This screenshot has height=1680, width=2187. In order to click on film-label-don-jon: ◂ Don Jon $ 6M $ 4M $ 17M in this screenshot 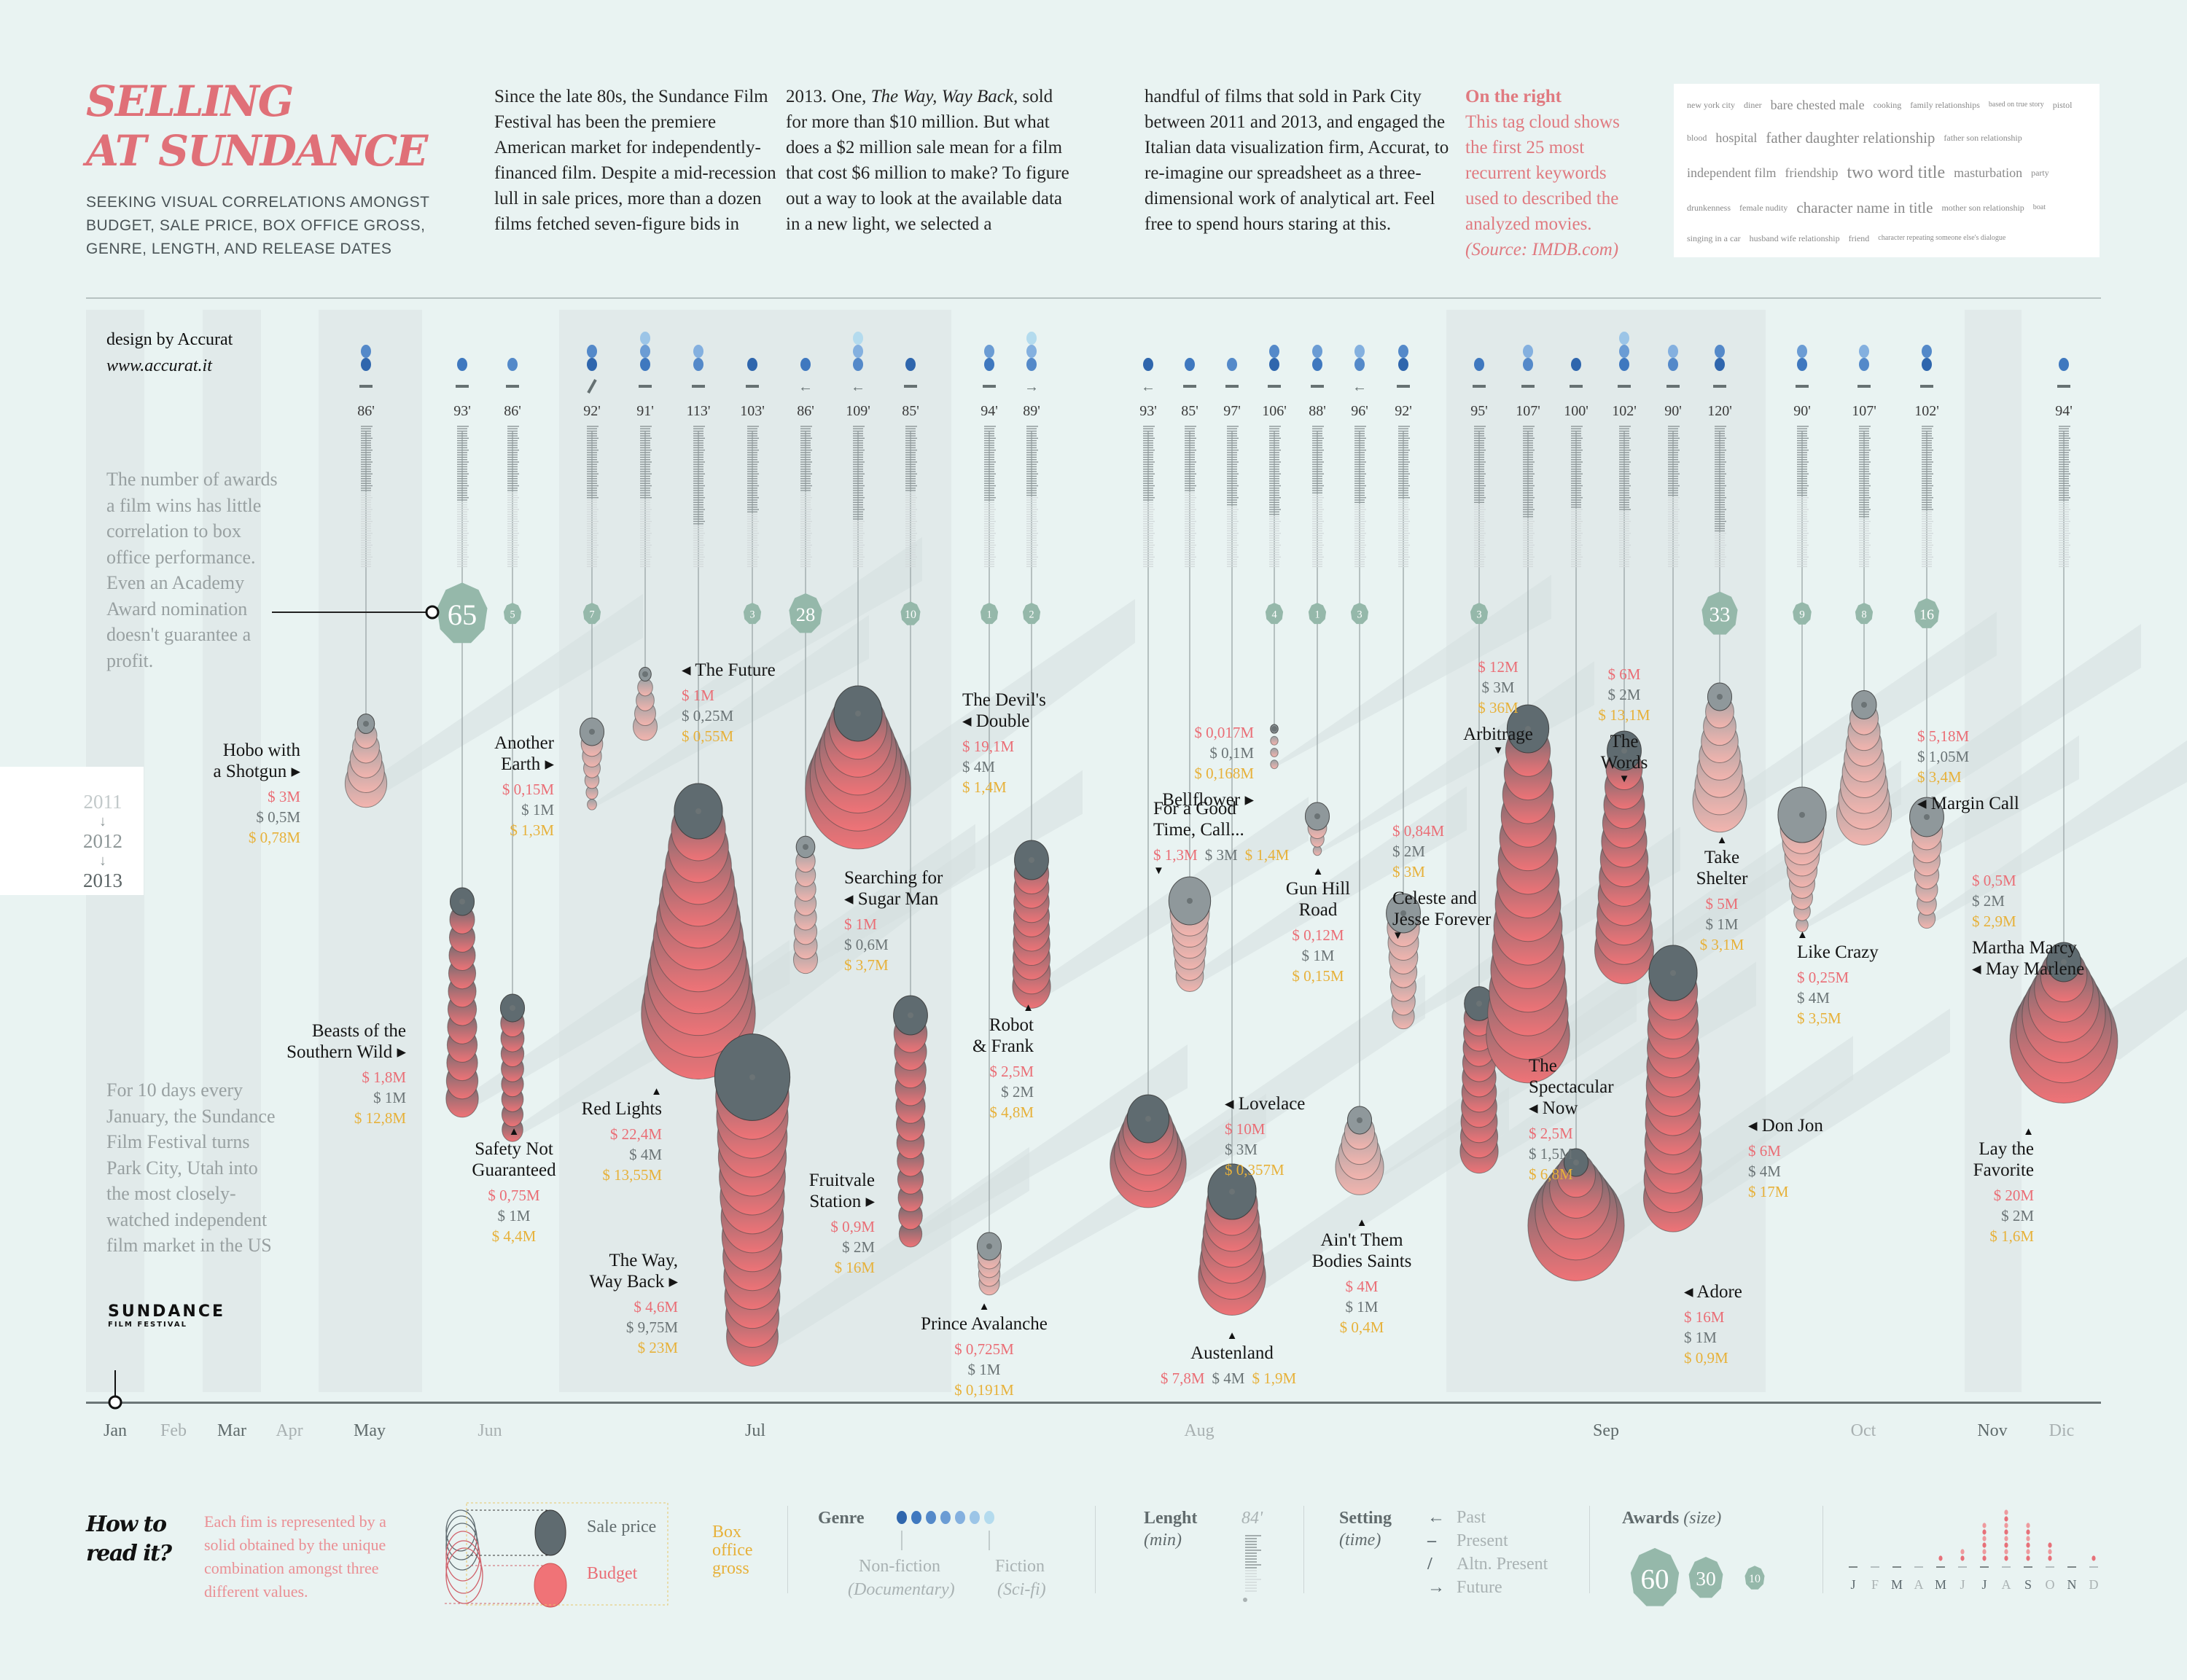, I will do `click(1828, 1158)`.